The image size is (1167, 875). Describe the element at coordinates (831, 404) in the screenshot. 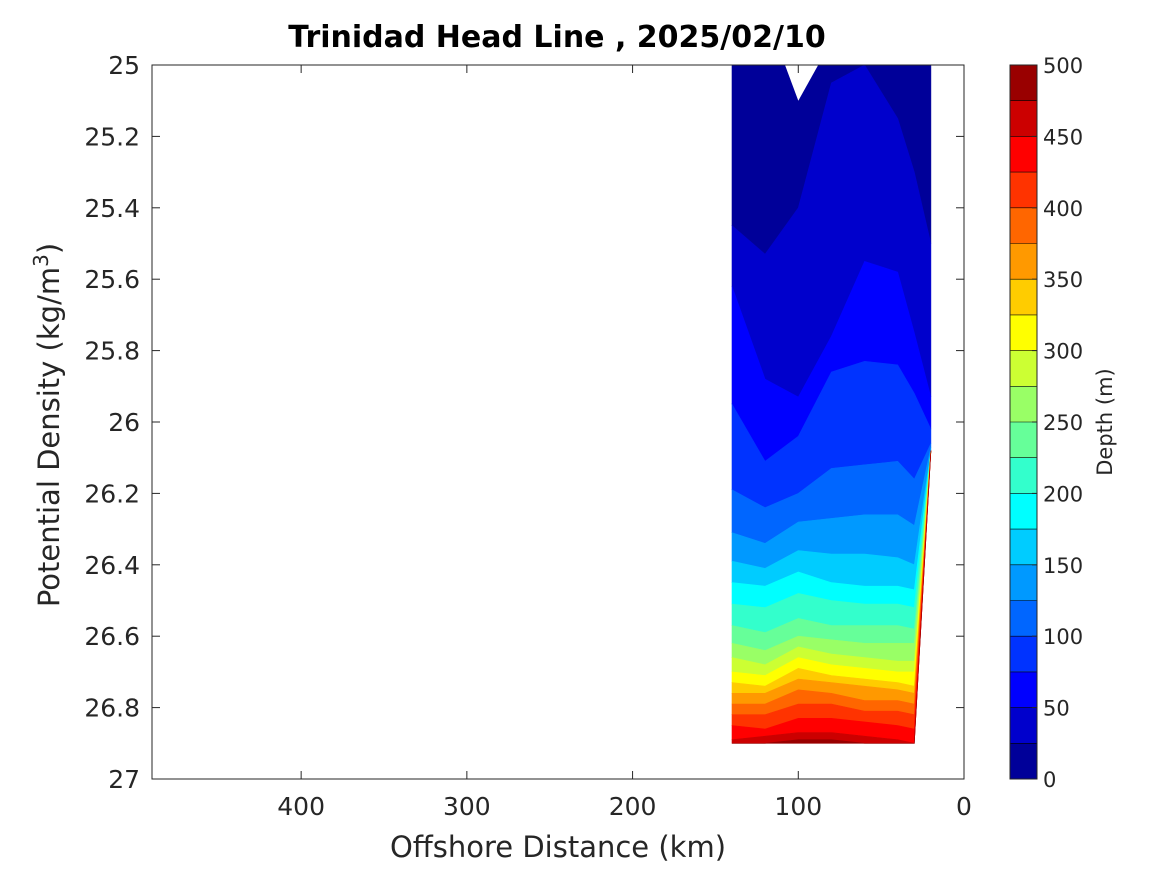

I see `contour-fill-layer` at that location.